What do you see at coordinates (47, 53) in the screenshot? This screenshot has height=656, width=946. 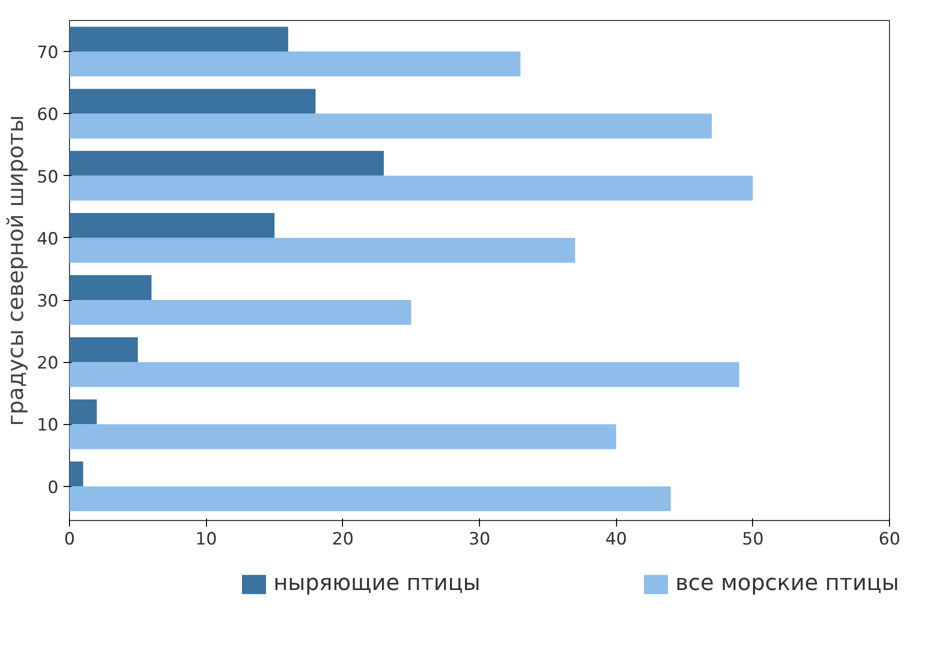 I see `y-tick-label: 70` at bounding box center [47, 53].